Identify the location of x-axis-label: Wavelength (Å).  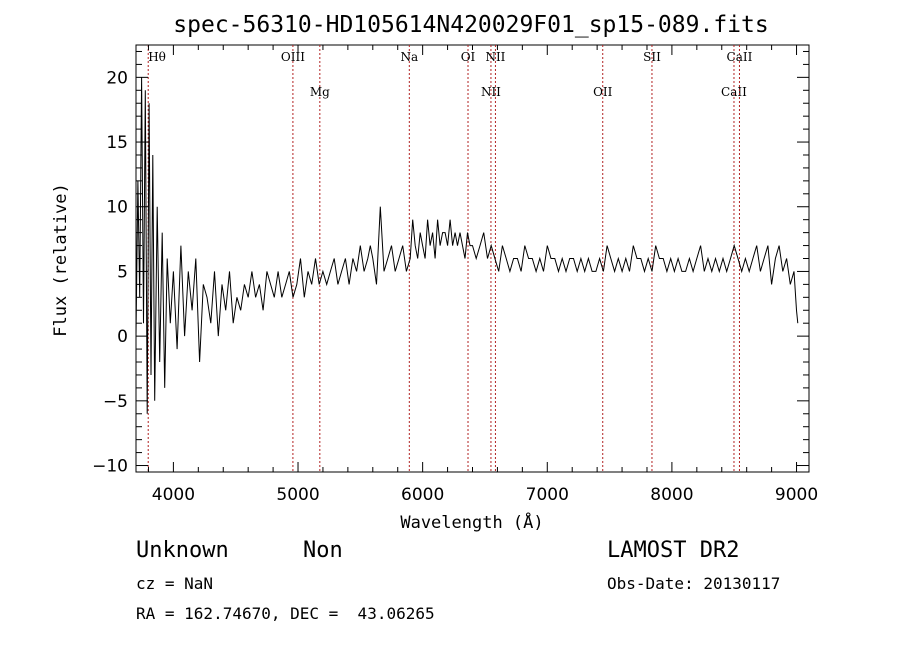
(471, 522).